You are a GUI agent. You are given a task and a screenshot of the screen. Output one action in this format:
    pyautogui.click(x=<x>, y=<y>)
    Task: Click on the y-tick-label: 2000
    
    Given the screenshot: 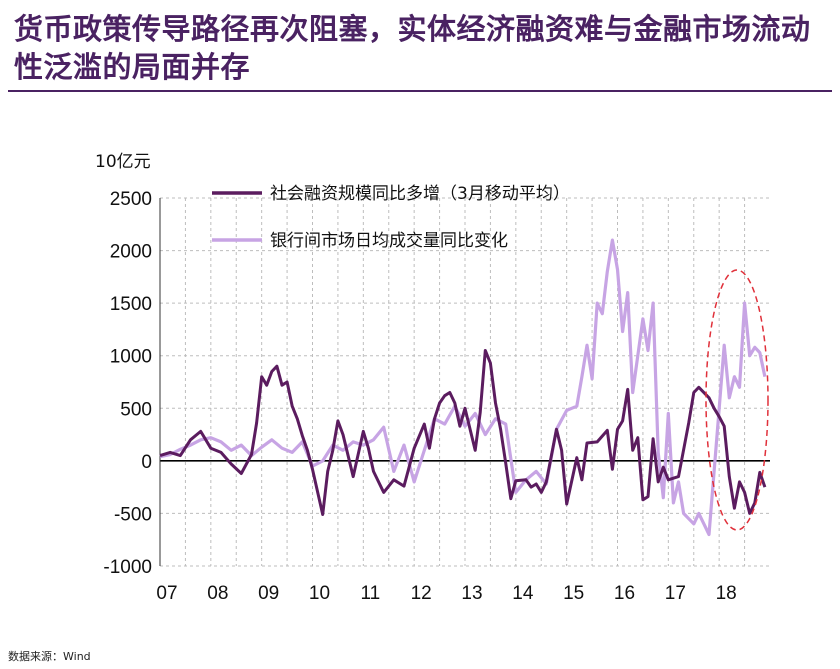 What is the action you would take?
    pyautogui.click(x=131, y=252)
    